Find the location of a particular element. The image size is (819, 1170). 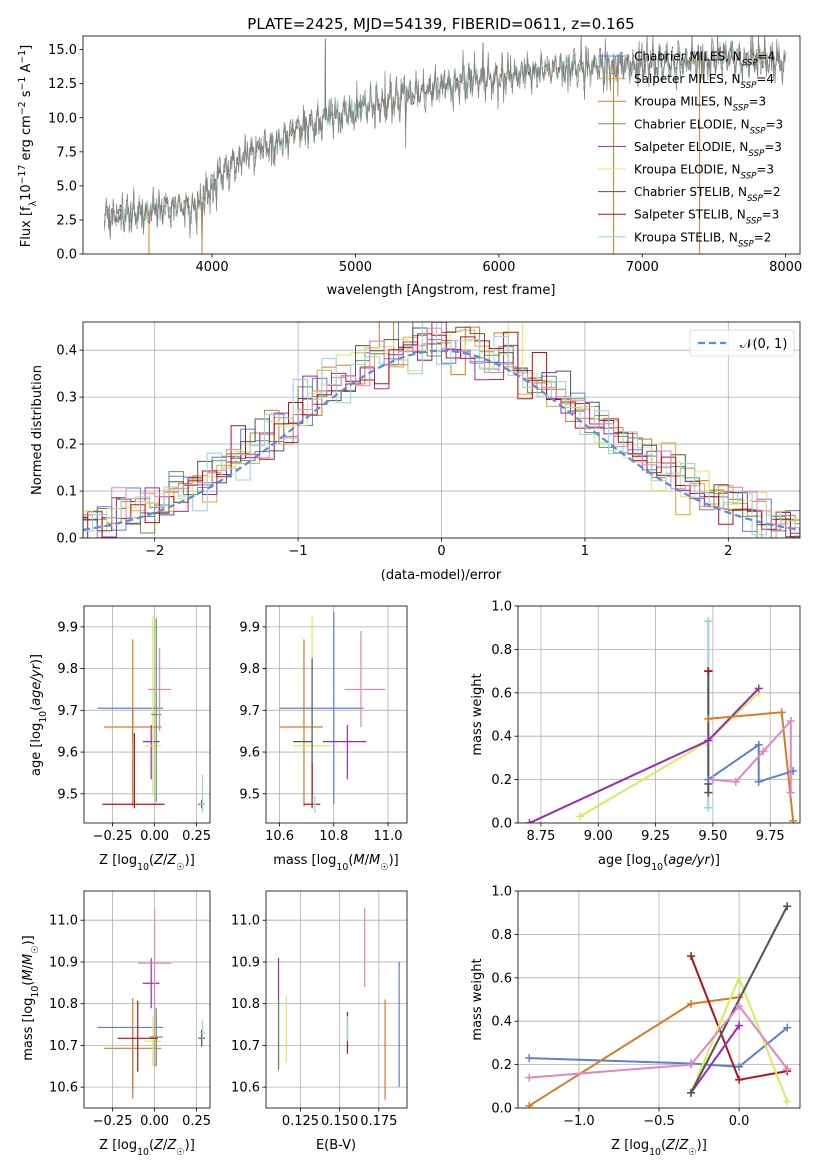

axes-age-vs-Z: −0.25 0.00 0.25 9.5 9.6 9.7 9.8 9.9 is located at coordinates (134, 724).